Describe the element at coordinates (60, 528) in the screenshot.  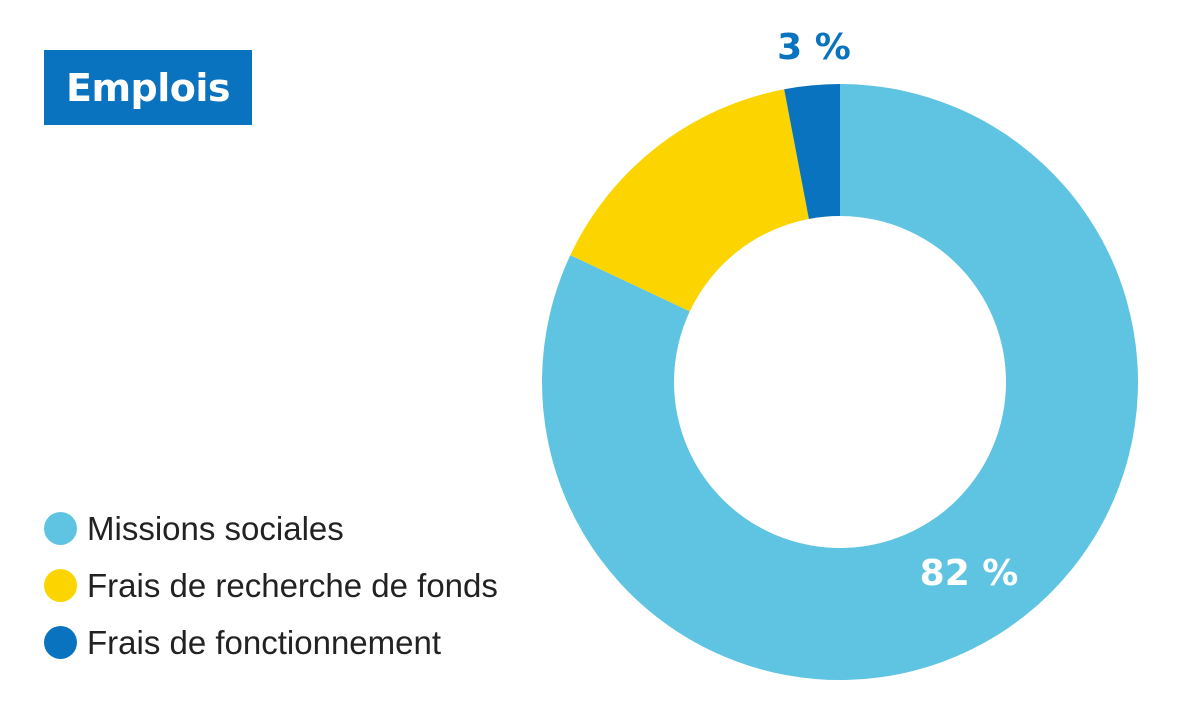
I see `legend-dot-missions` at that location.